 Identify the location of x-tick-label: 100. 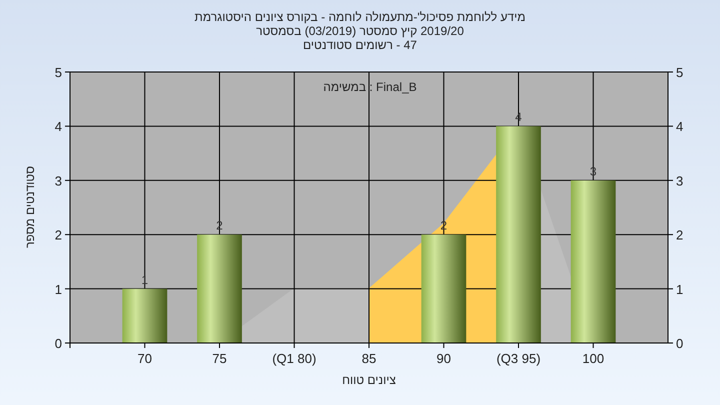
(593, 358).